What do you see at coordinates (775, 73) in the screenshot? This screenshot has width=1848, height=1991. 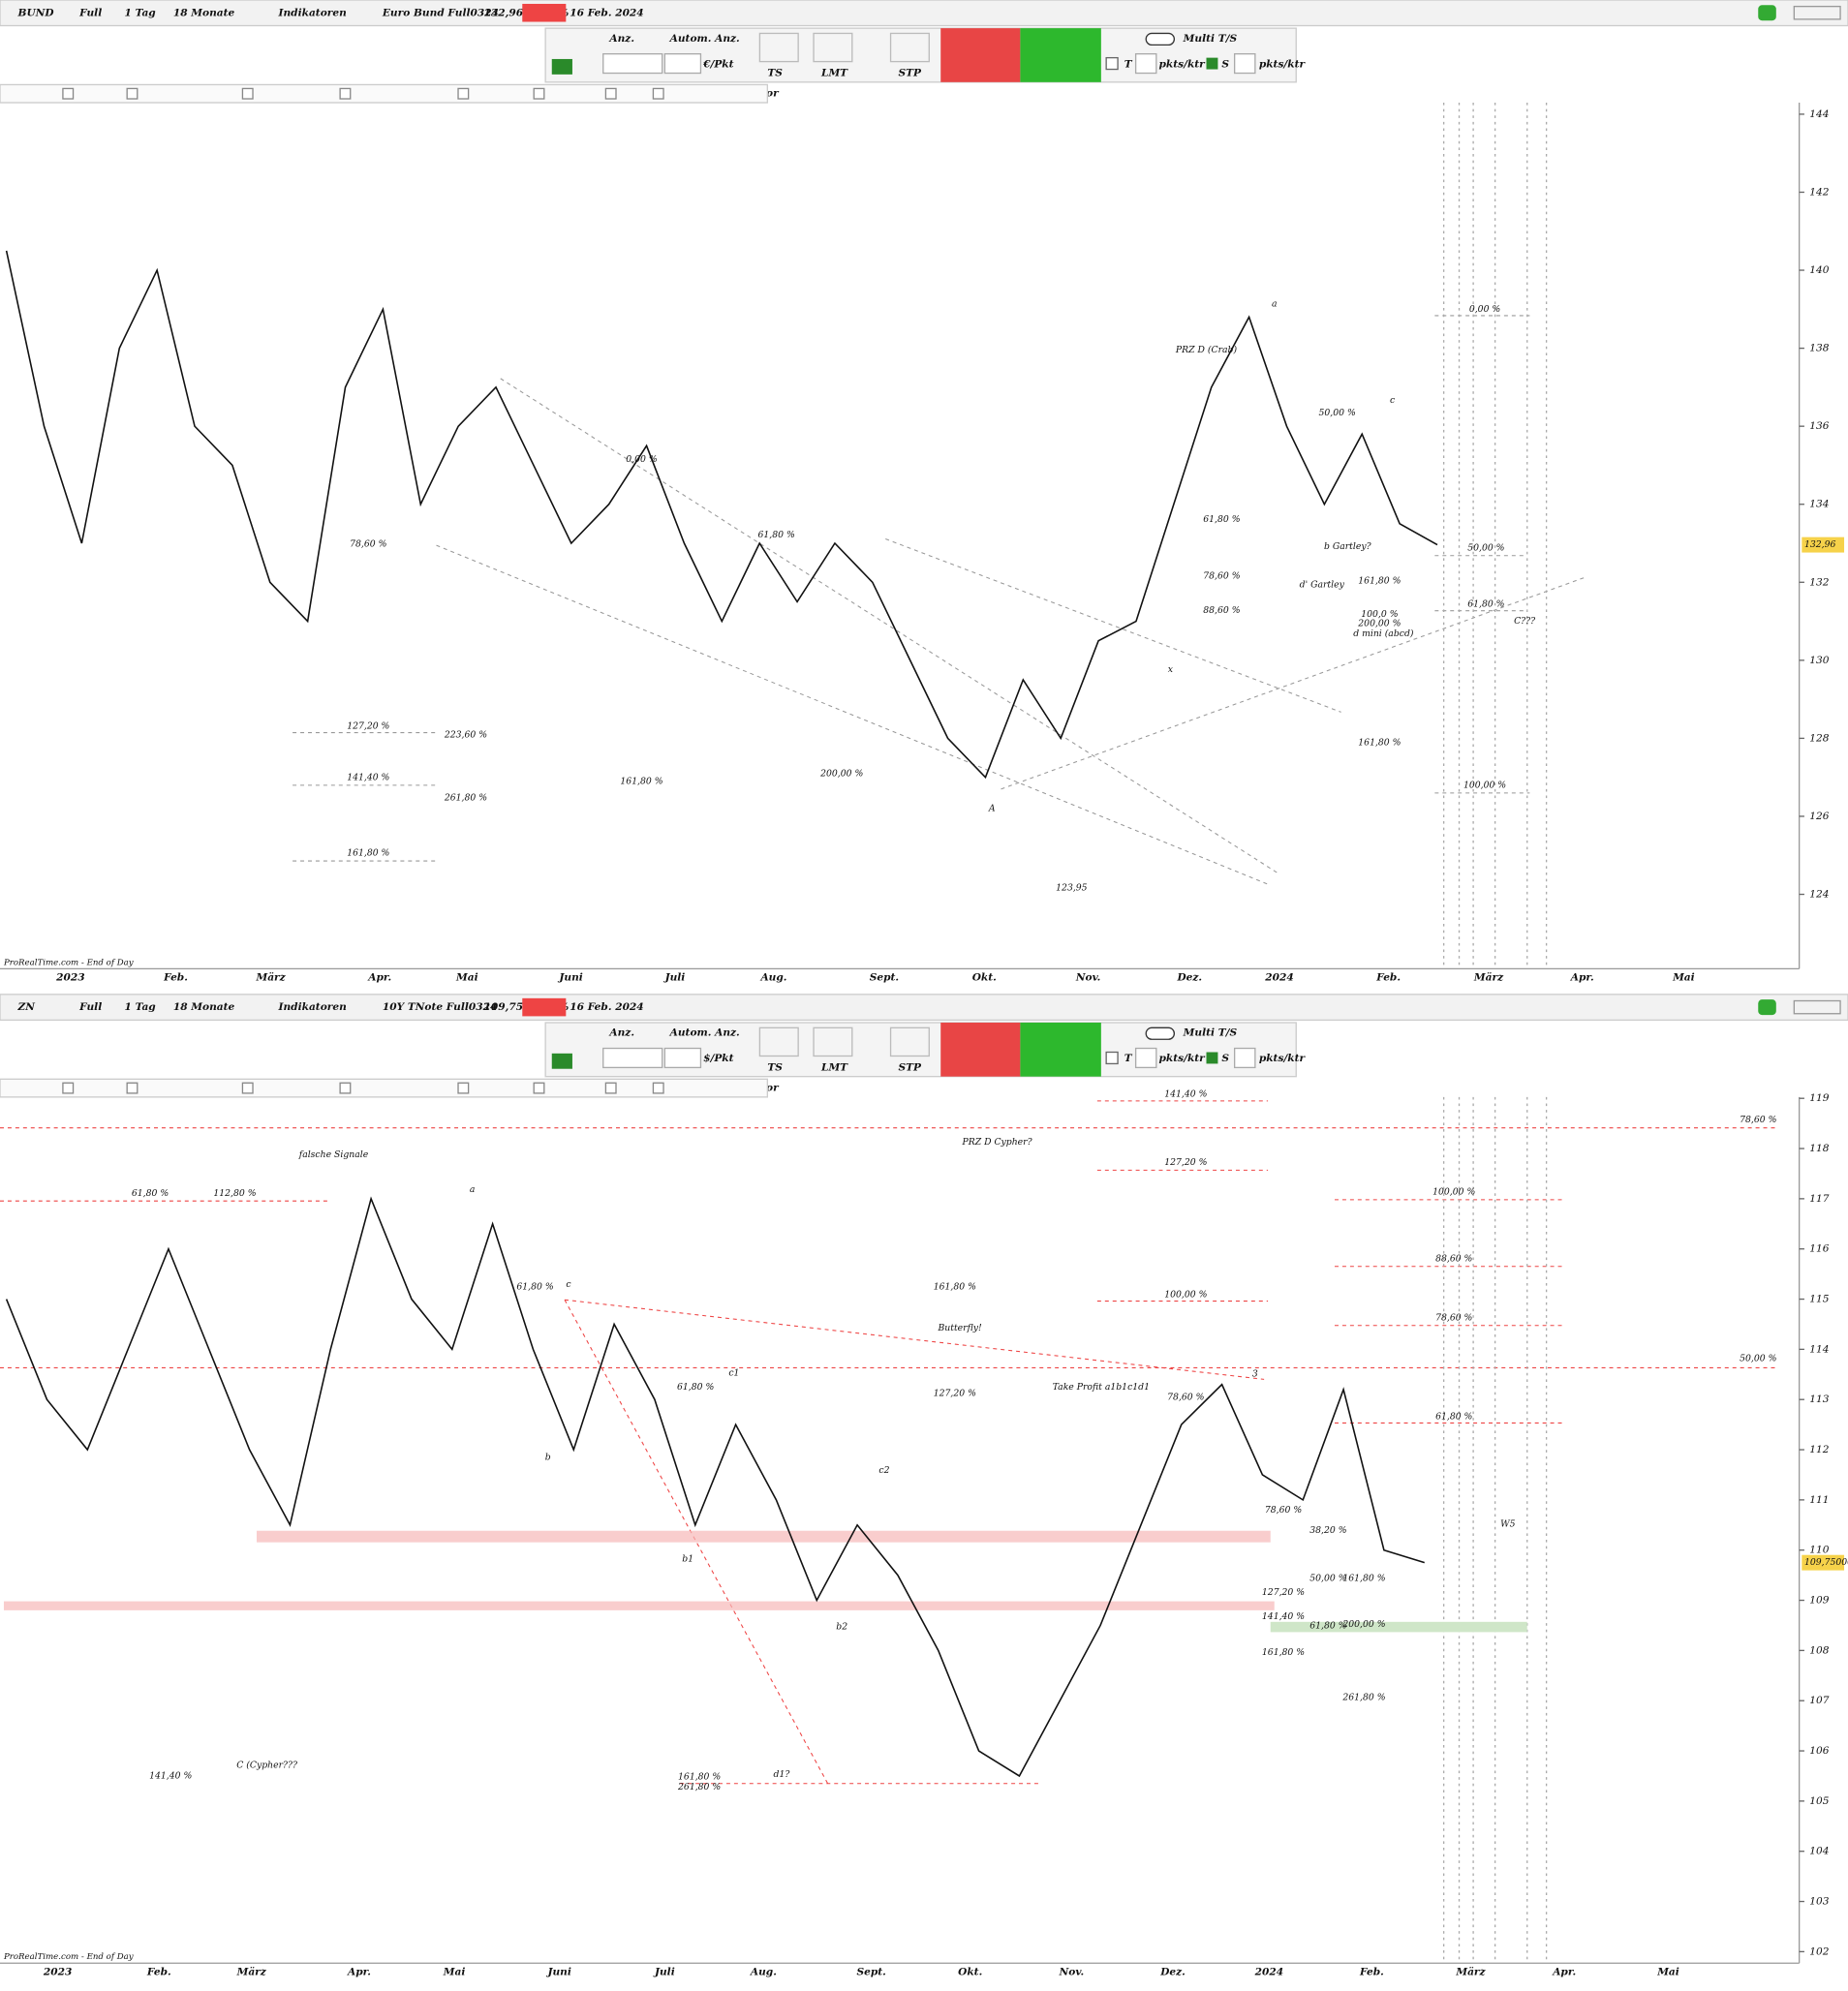 I see `order-ts: TS` at bounding box center [775, 73].